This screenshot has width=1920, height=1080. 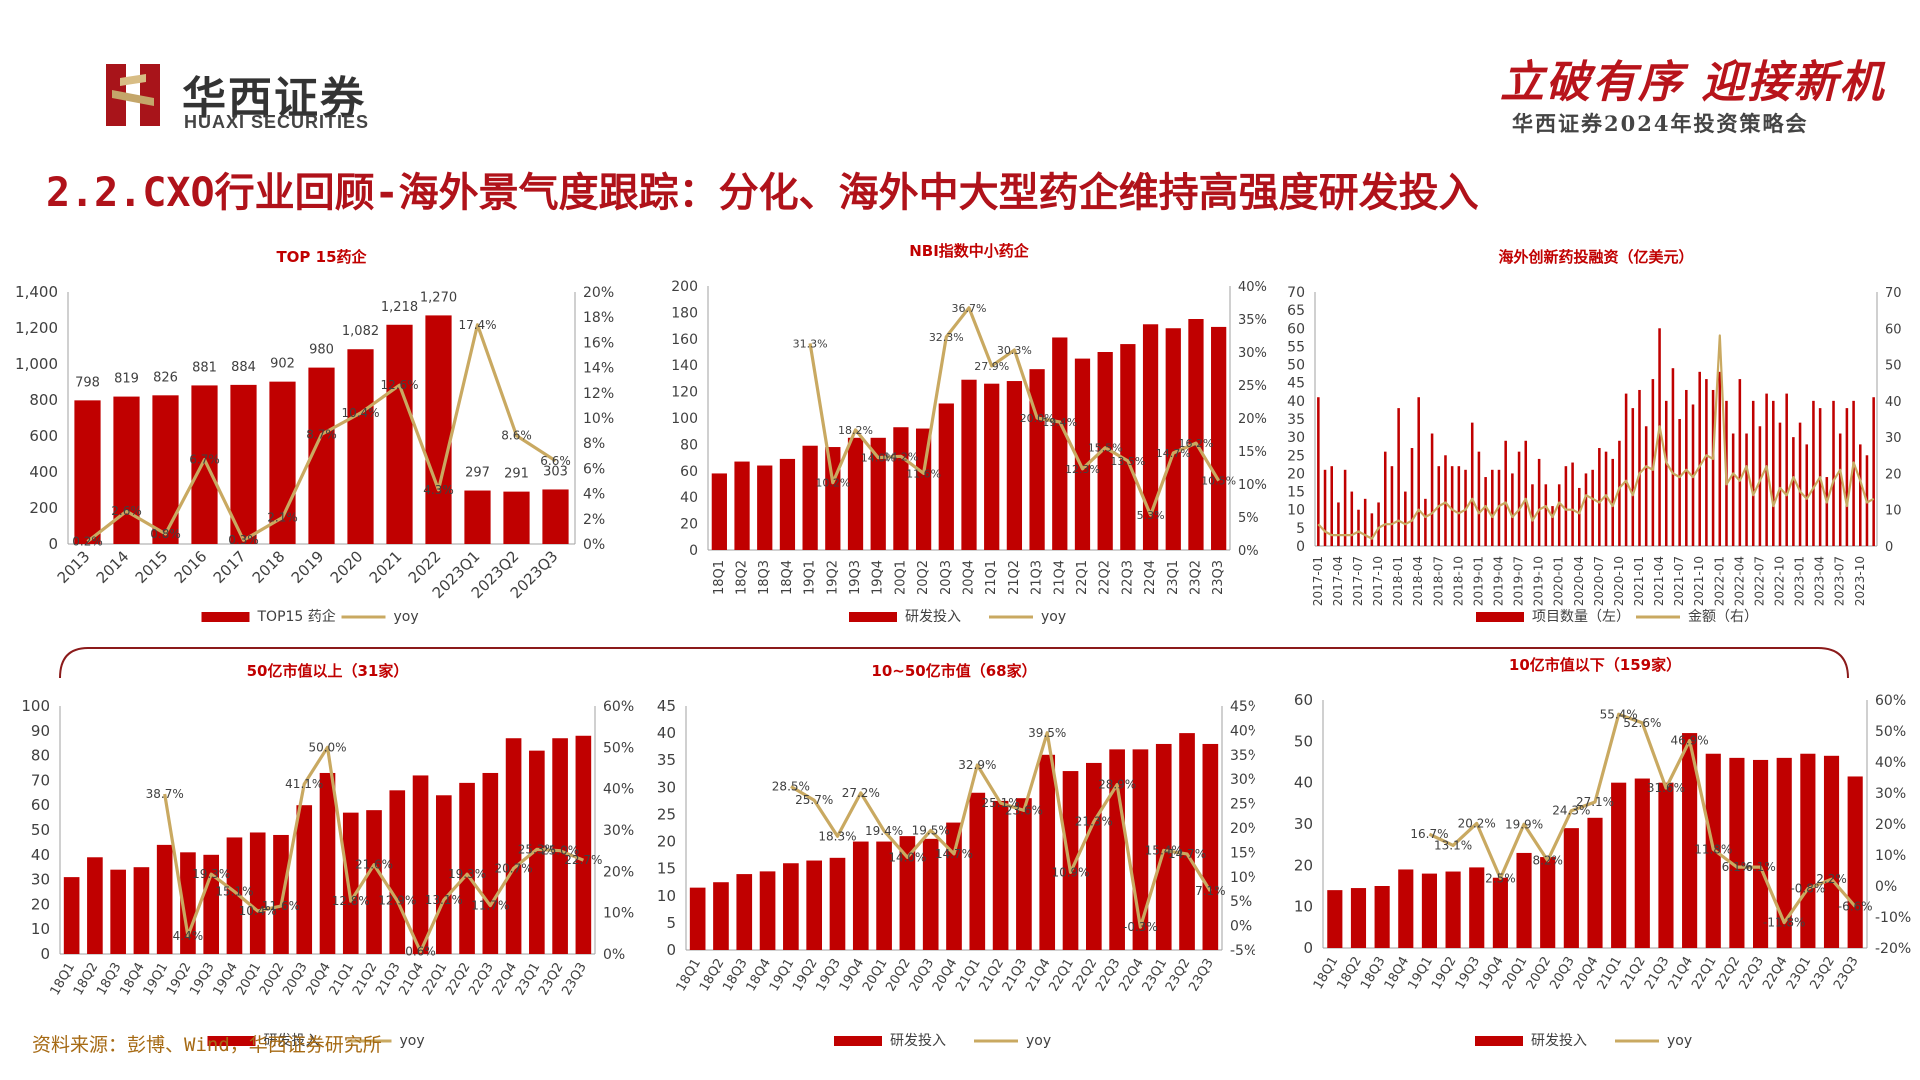 I want to click on x-tick-label: 23Q2, so click(x=1195, y=577).